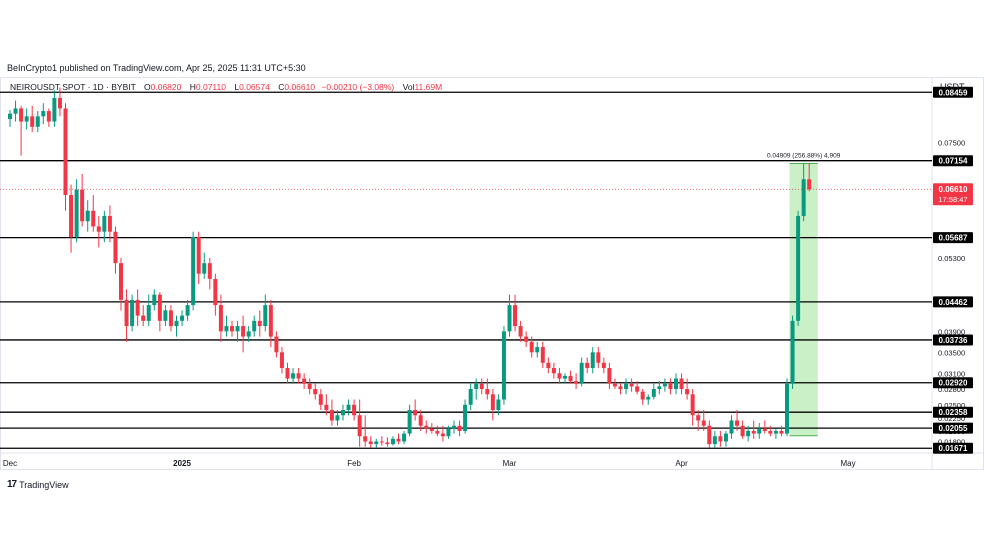  I want to click on currency-label: USDT, so click(952, 87).